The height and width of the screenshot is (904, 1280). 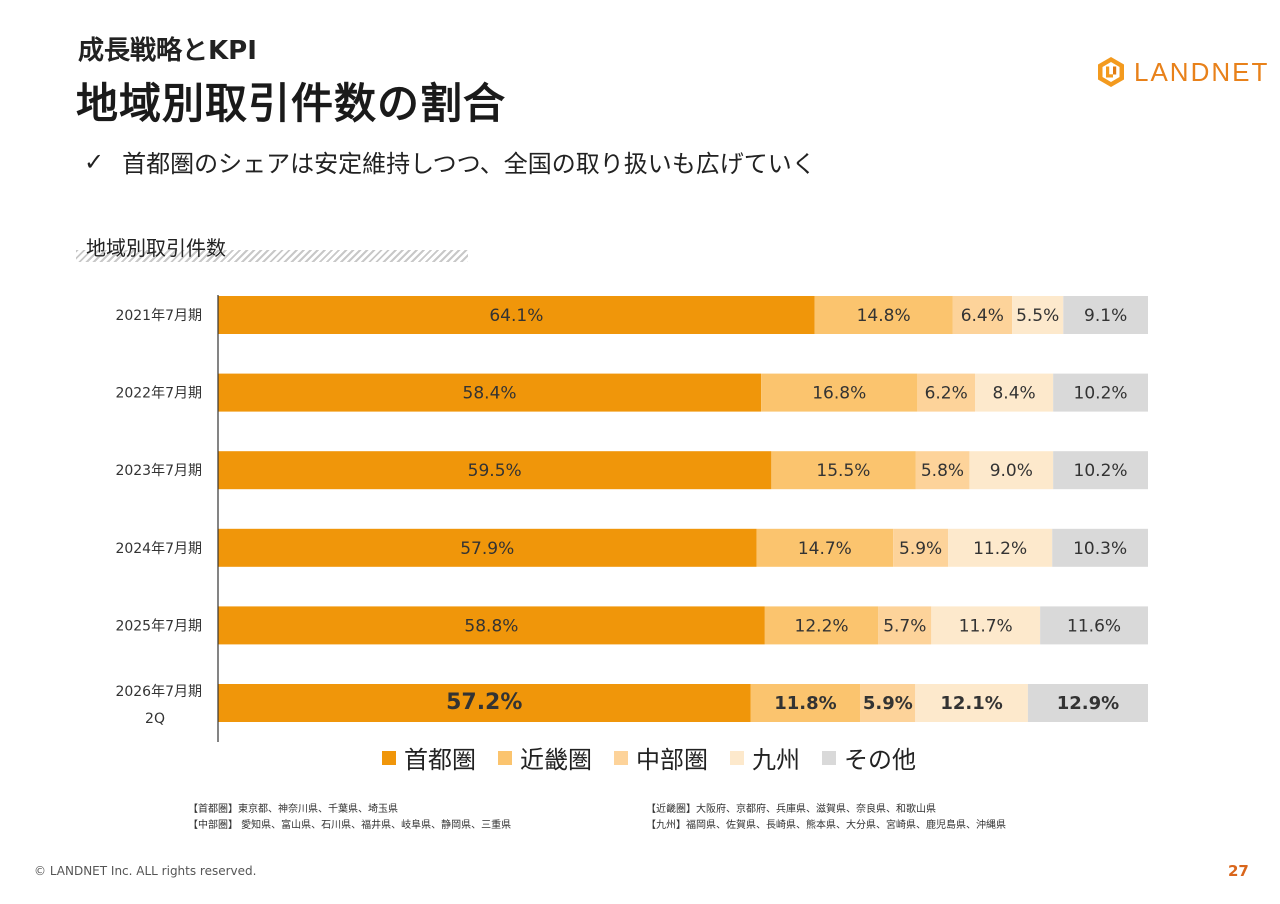 What do you see at coordinates (158, 471) in the screenshot?
I see `category-label: 2023年7月期` at bounding box center [158, 471].